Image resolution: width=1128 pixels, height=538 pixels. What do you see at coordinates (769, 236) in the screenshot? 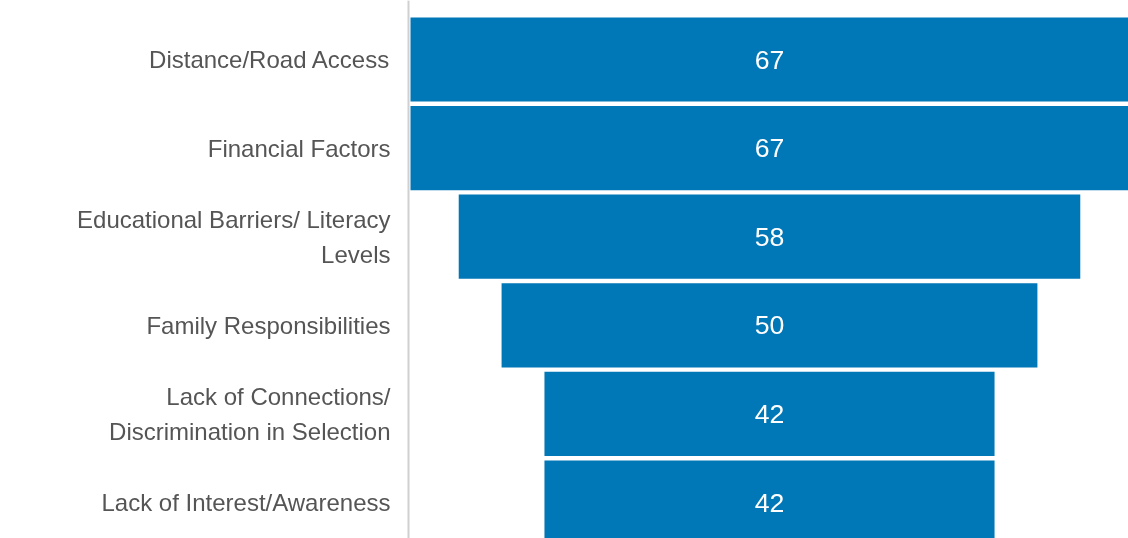
I see `data-label: 58` at bounding box center [769, 236].